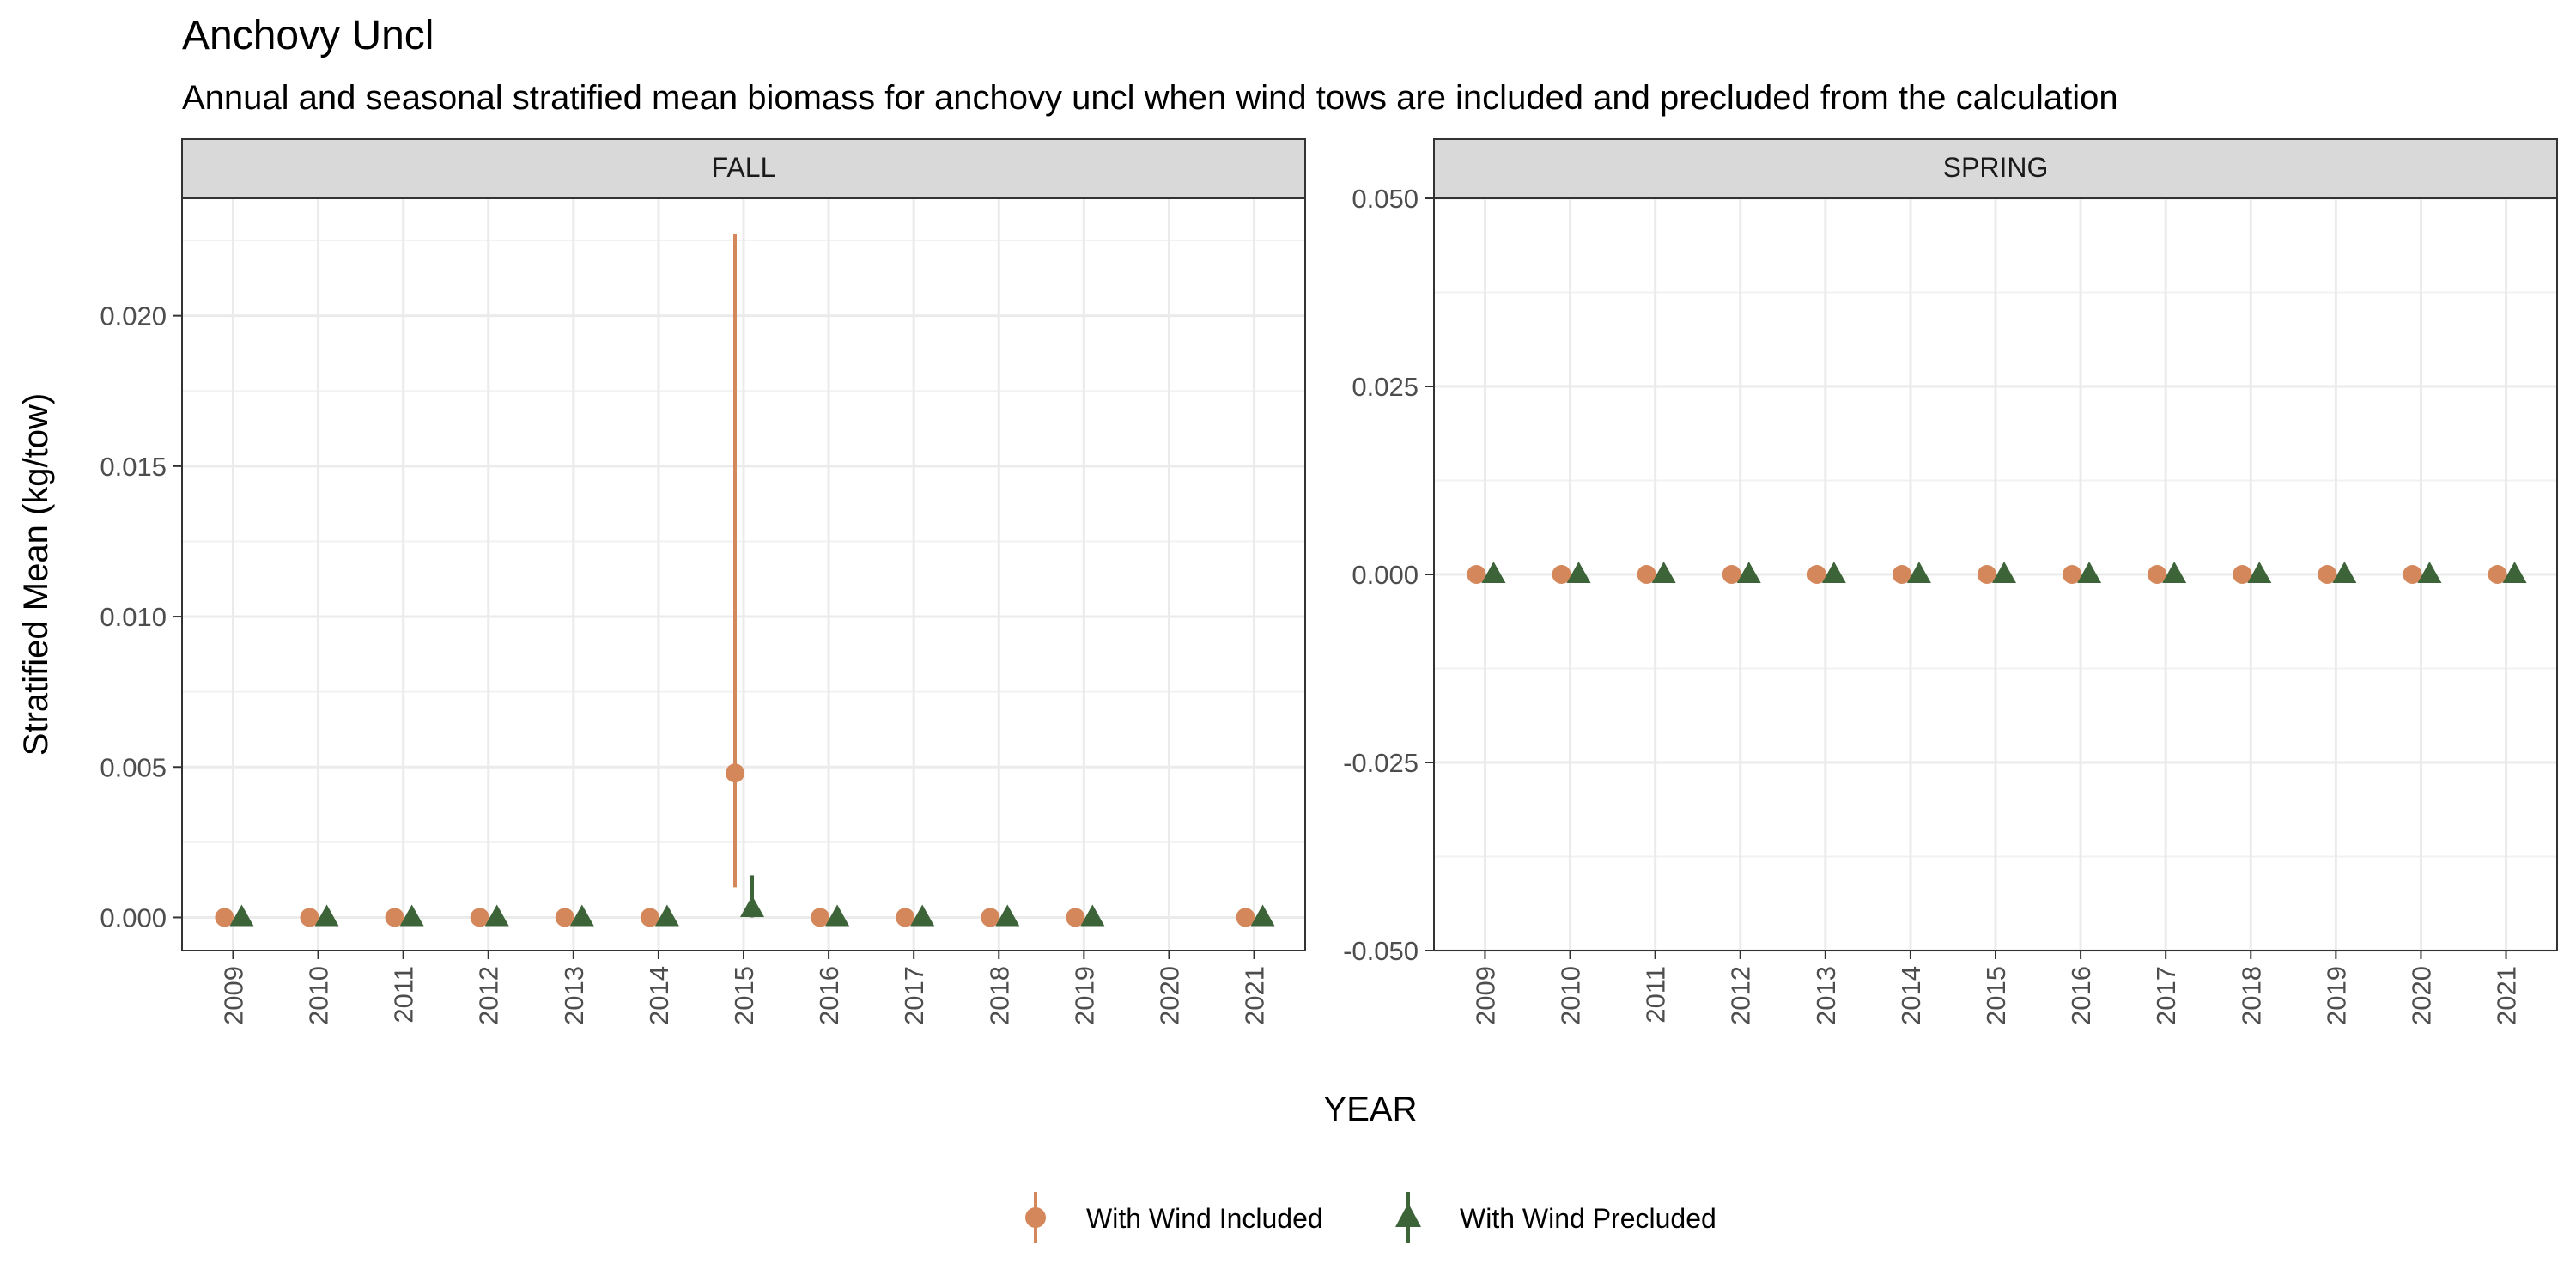  What do you see at coordinates (1408, 1215) in the screenshot?
I see `legend-key-triangle` at bounding box center [1408, 1215].